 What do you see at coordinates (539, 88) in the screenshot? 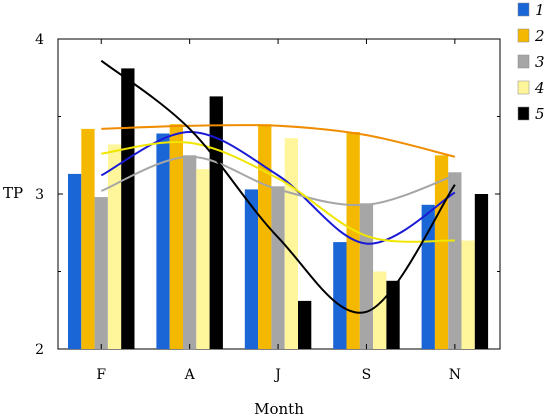
I see `legend-label-4: 4` at bounding box center [539, 88].